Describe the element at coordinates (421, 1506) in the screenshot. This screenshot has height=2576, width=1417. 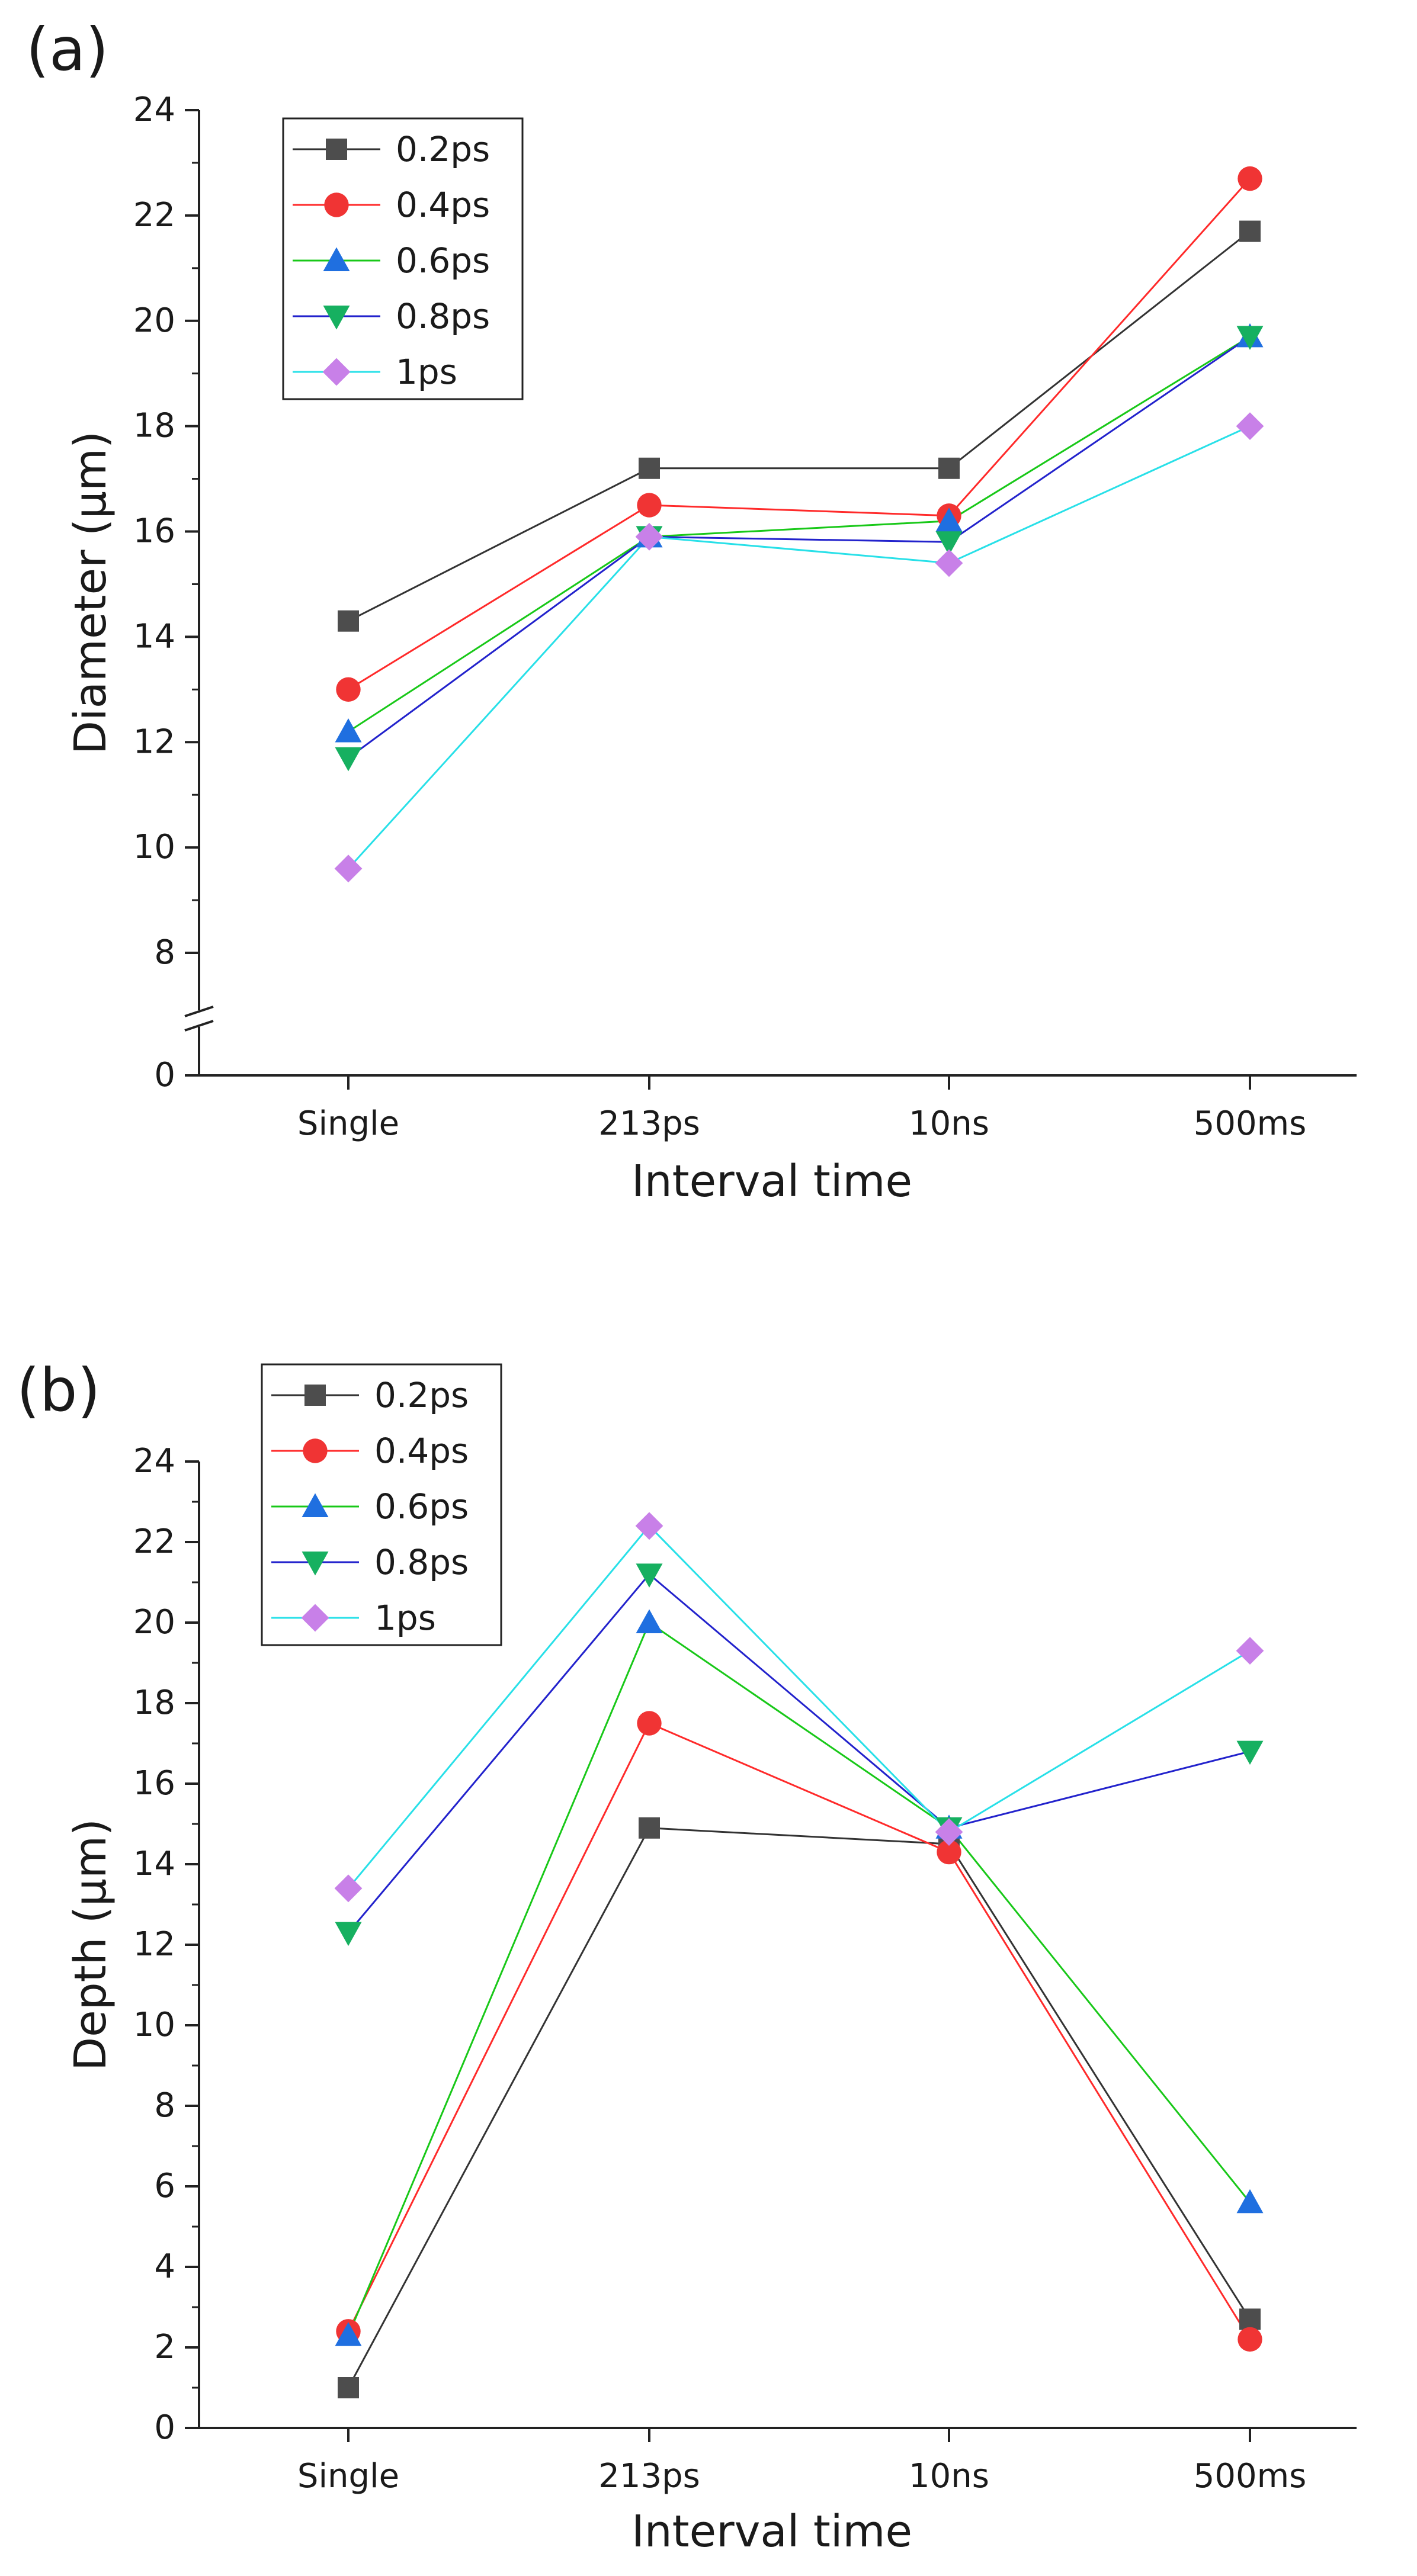
I see `legend-label: 0.6ps` at that location.